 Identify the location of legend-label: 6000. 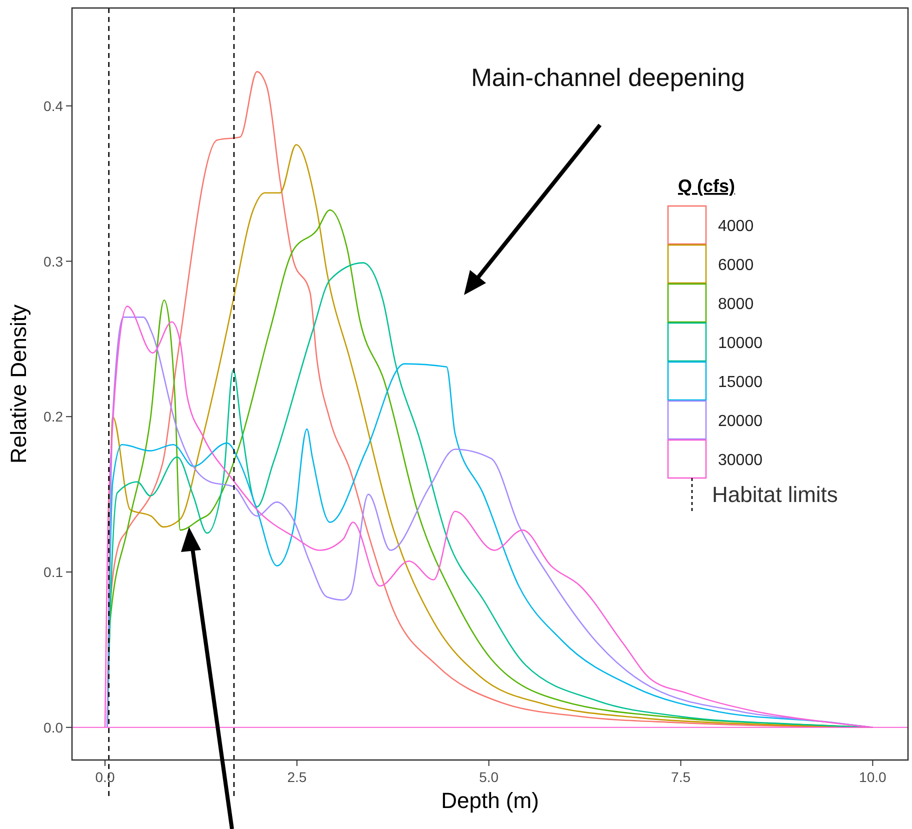
(736, 265).